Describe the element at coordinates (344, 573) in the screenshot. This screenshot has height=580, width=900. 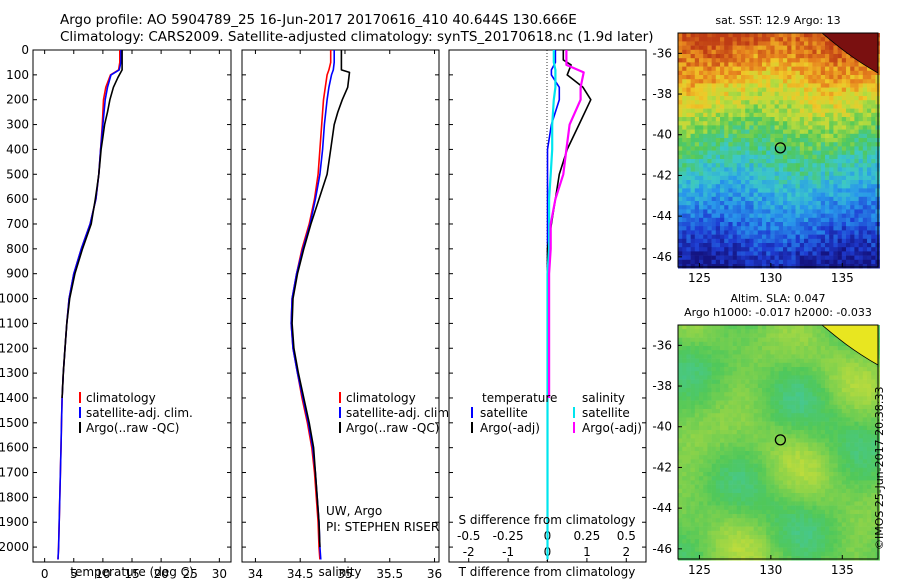
I see `x-tick-label: 35` at that location.